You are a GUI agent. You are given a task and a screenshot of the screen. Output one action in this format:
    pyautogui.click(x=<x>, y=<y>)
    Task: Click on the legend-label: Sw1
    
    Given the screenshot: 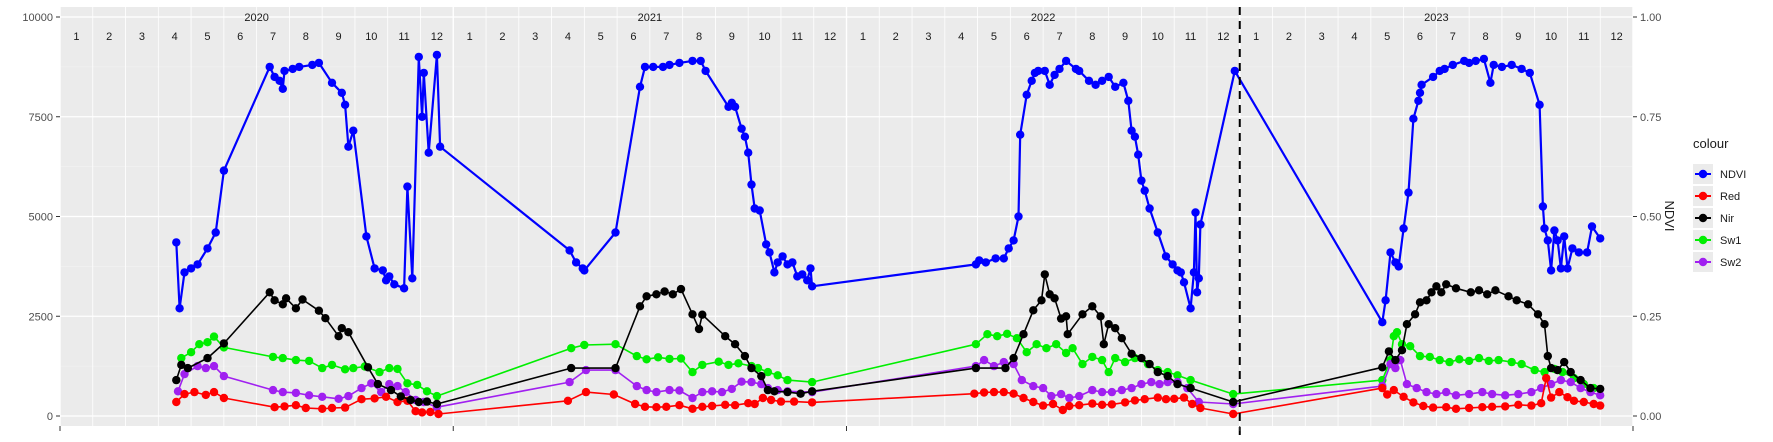 What is the action you would take?
    pyautogui.click(x=1730, y=241)
    